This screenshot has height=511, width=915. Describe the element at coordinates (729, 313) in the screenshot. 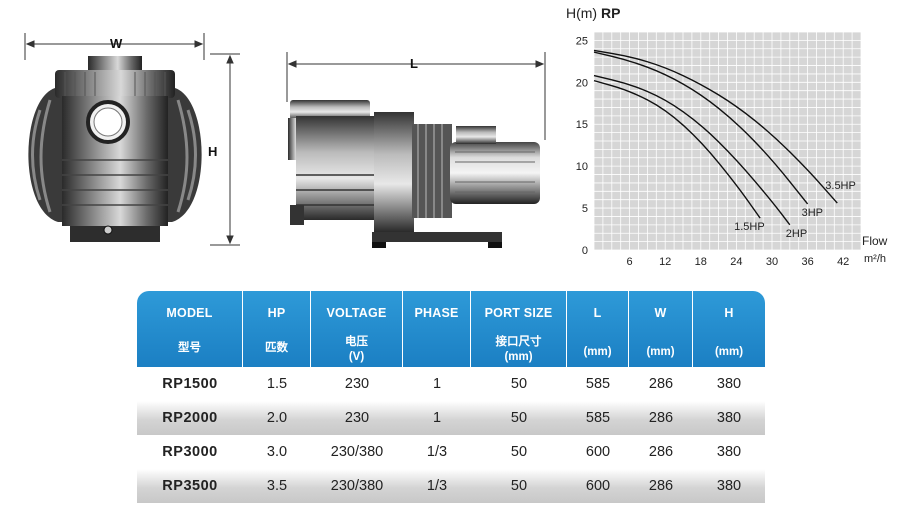

I see `header-label: H` at that location.